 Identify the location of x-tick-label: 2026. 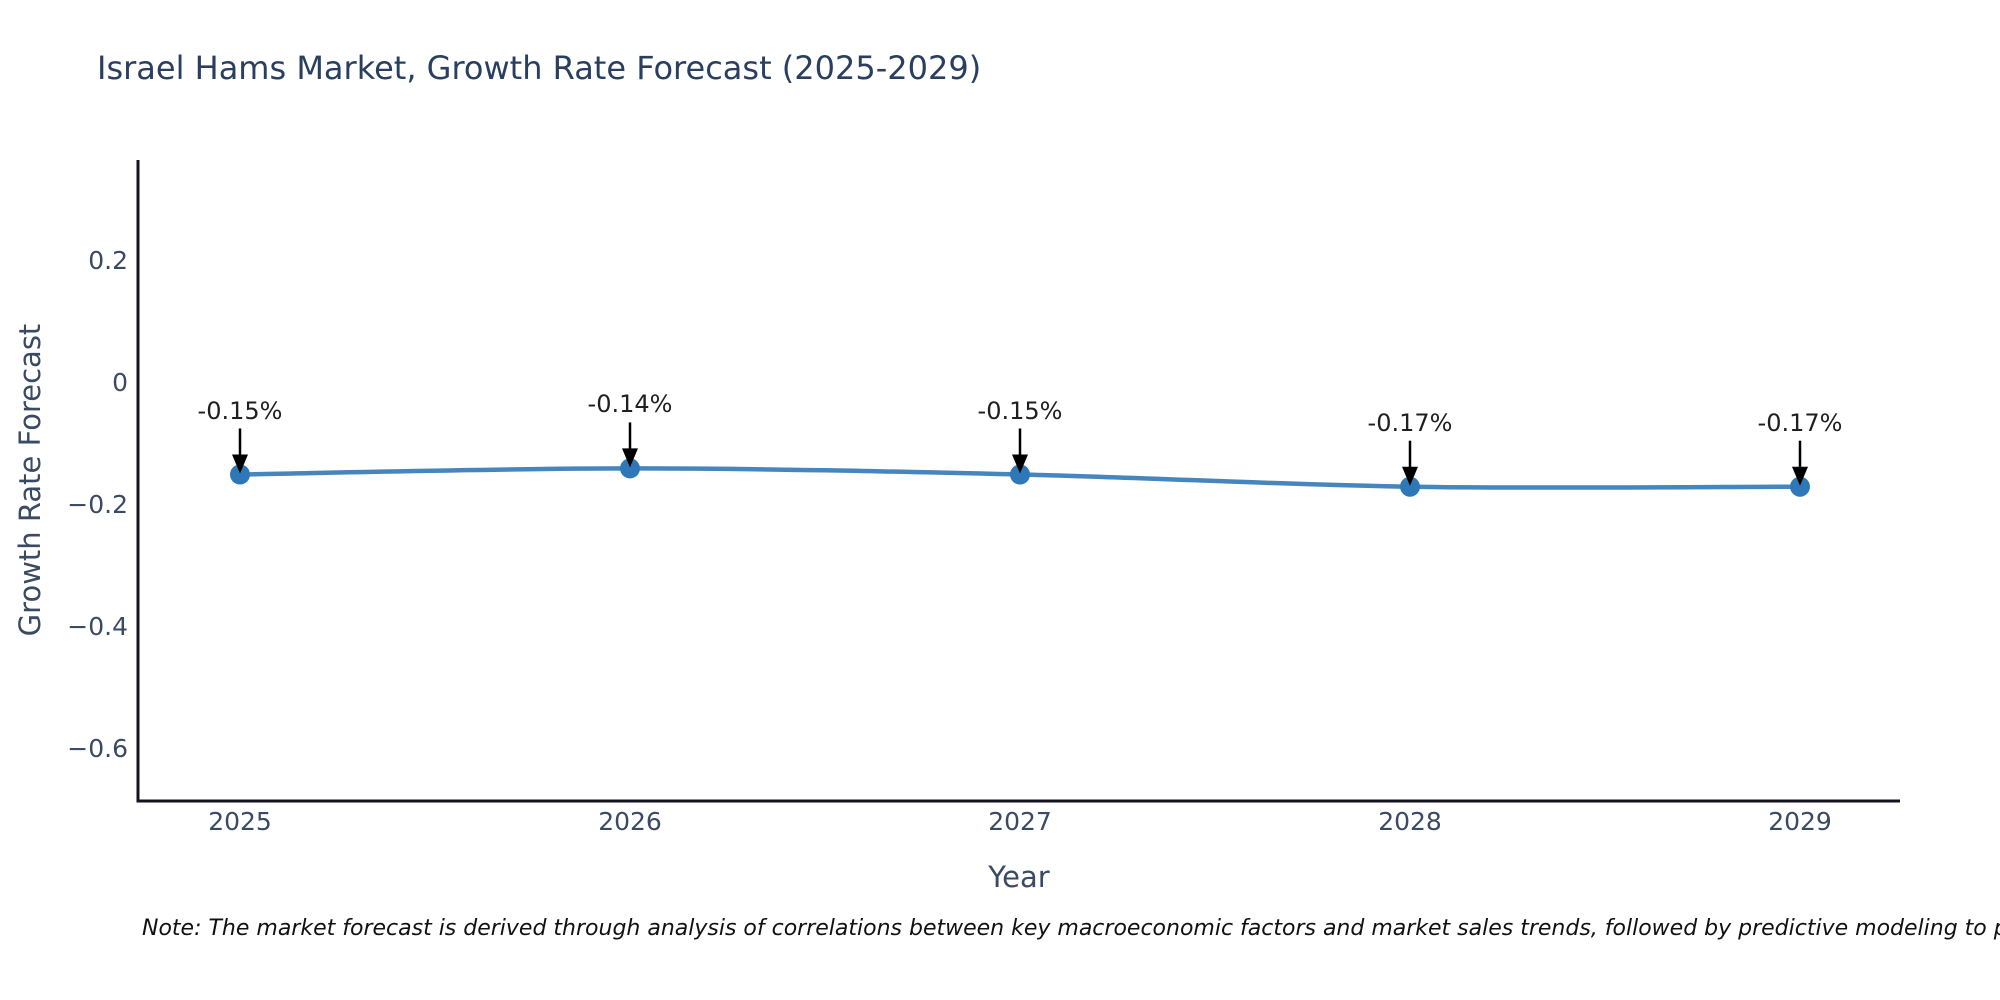
(630, 821).